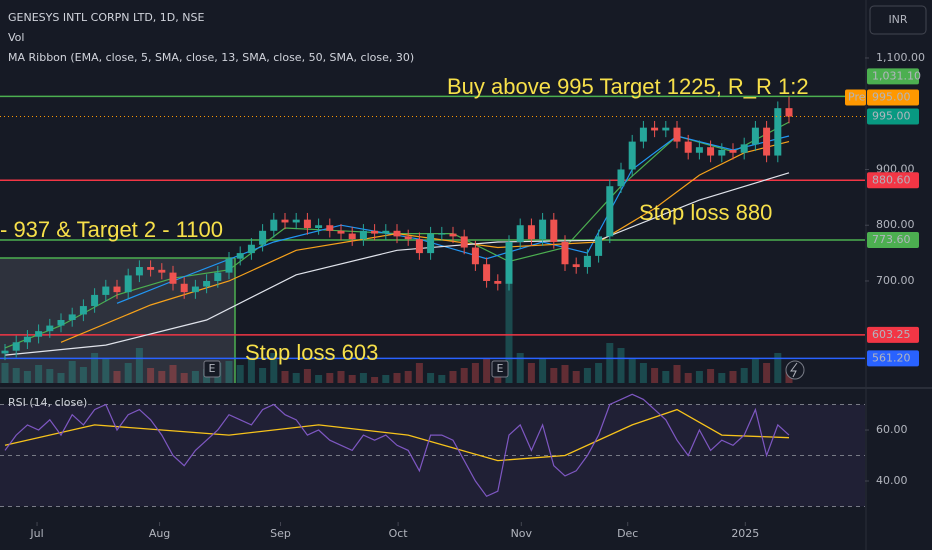 The height and width of the screenshot is (550, 932). I want to click on rsi-ma-line, so click(397, 435).